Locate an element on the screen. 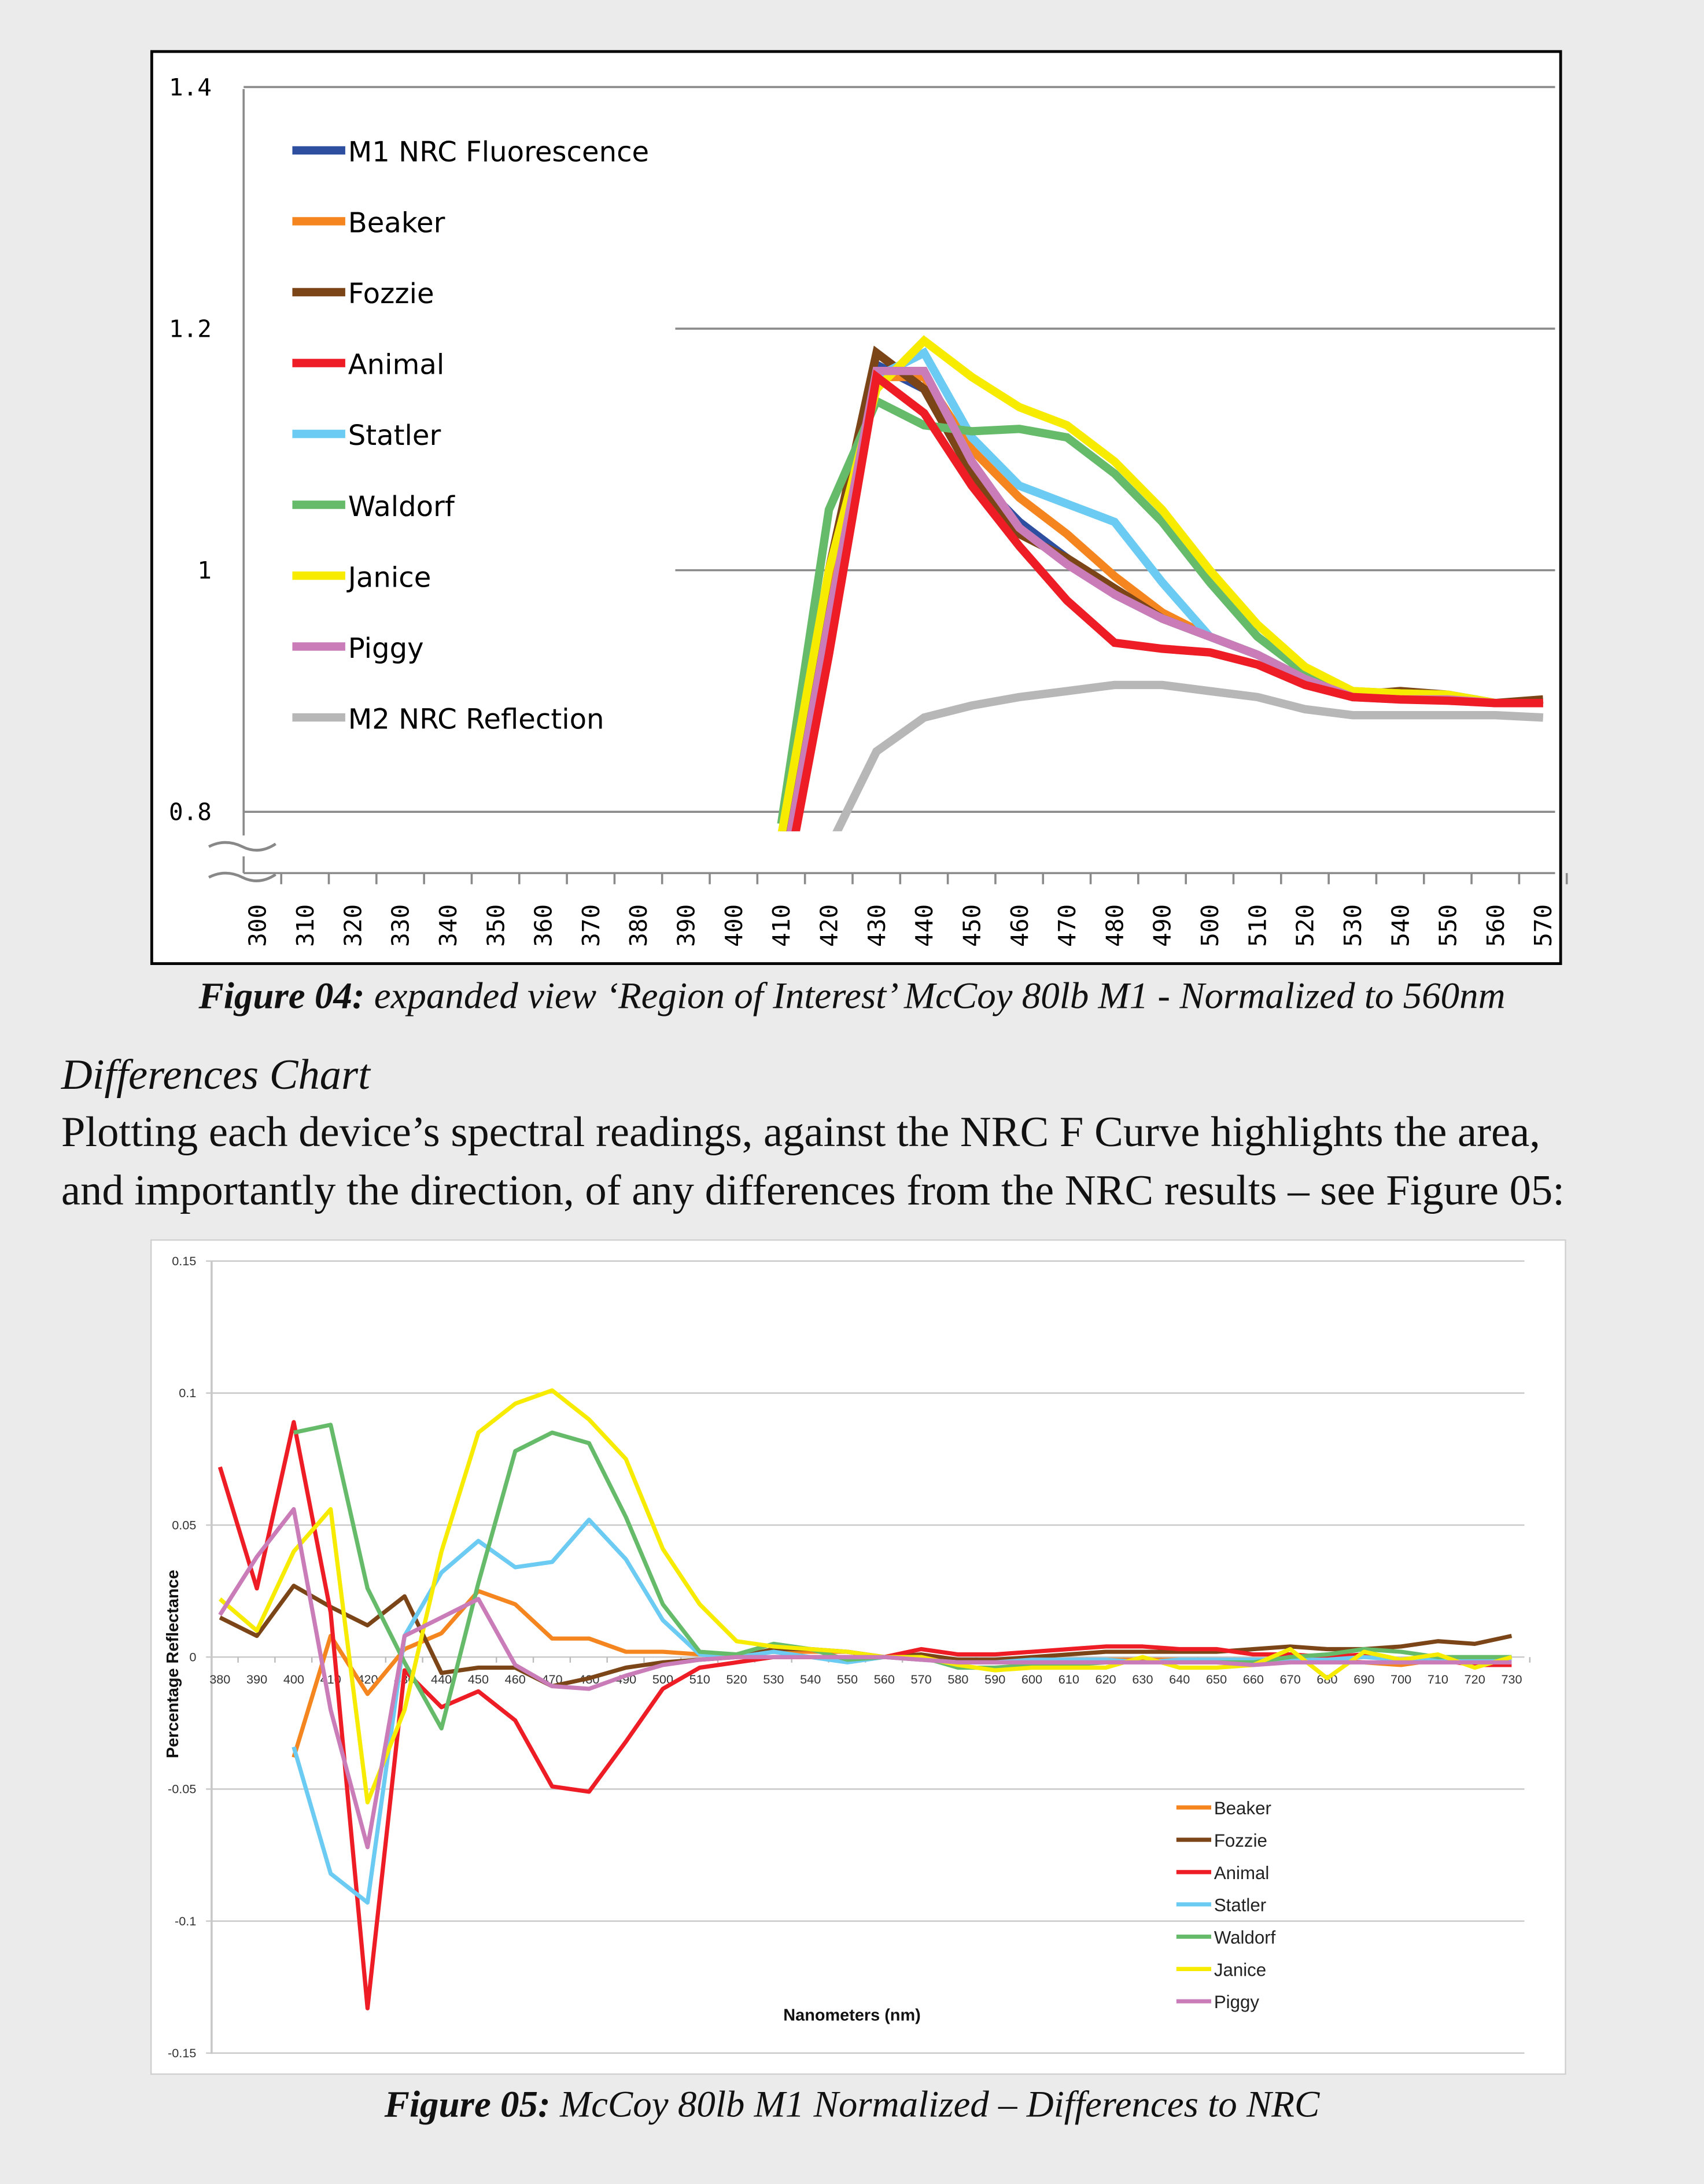 The image size is (1704, 2184). x-tick-label: 300 is located at coordinates (258, 926).